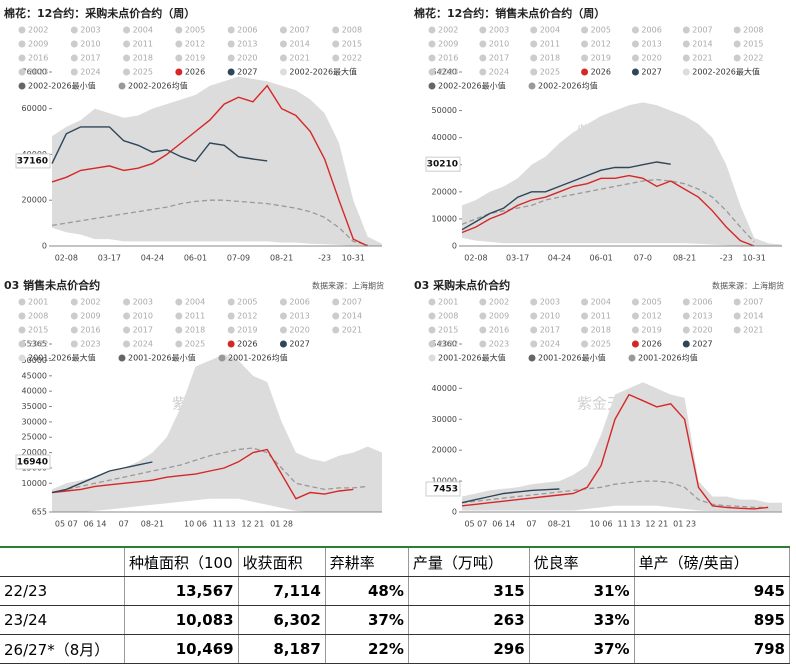  What do you see at coordinates (282, 620) in the screenshot?
I see `table-cell: 6,302` at bounding box center [282, 620].